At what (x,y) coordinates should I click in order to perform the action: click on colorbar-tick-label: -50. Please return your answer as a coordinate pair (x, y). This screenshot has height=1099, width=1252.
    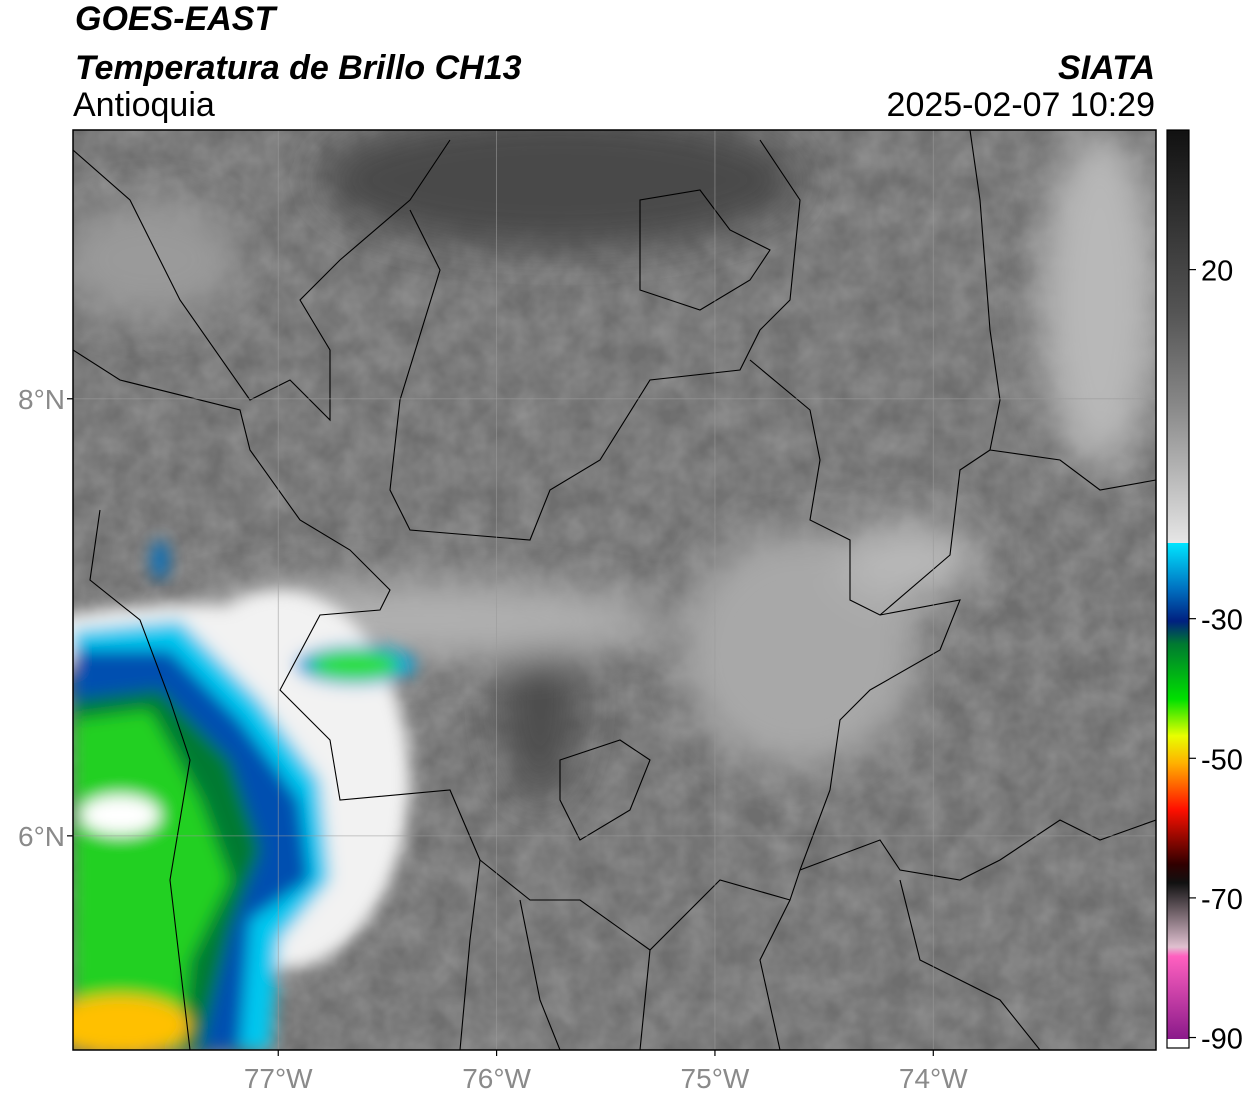
    Looking at the image, I should click on (1222, 760).